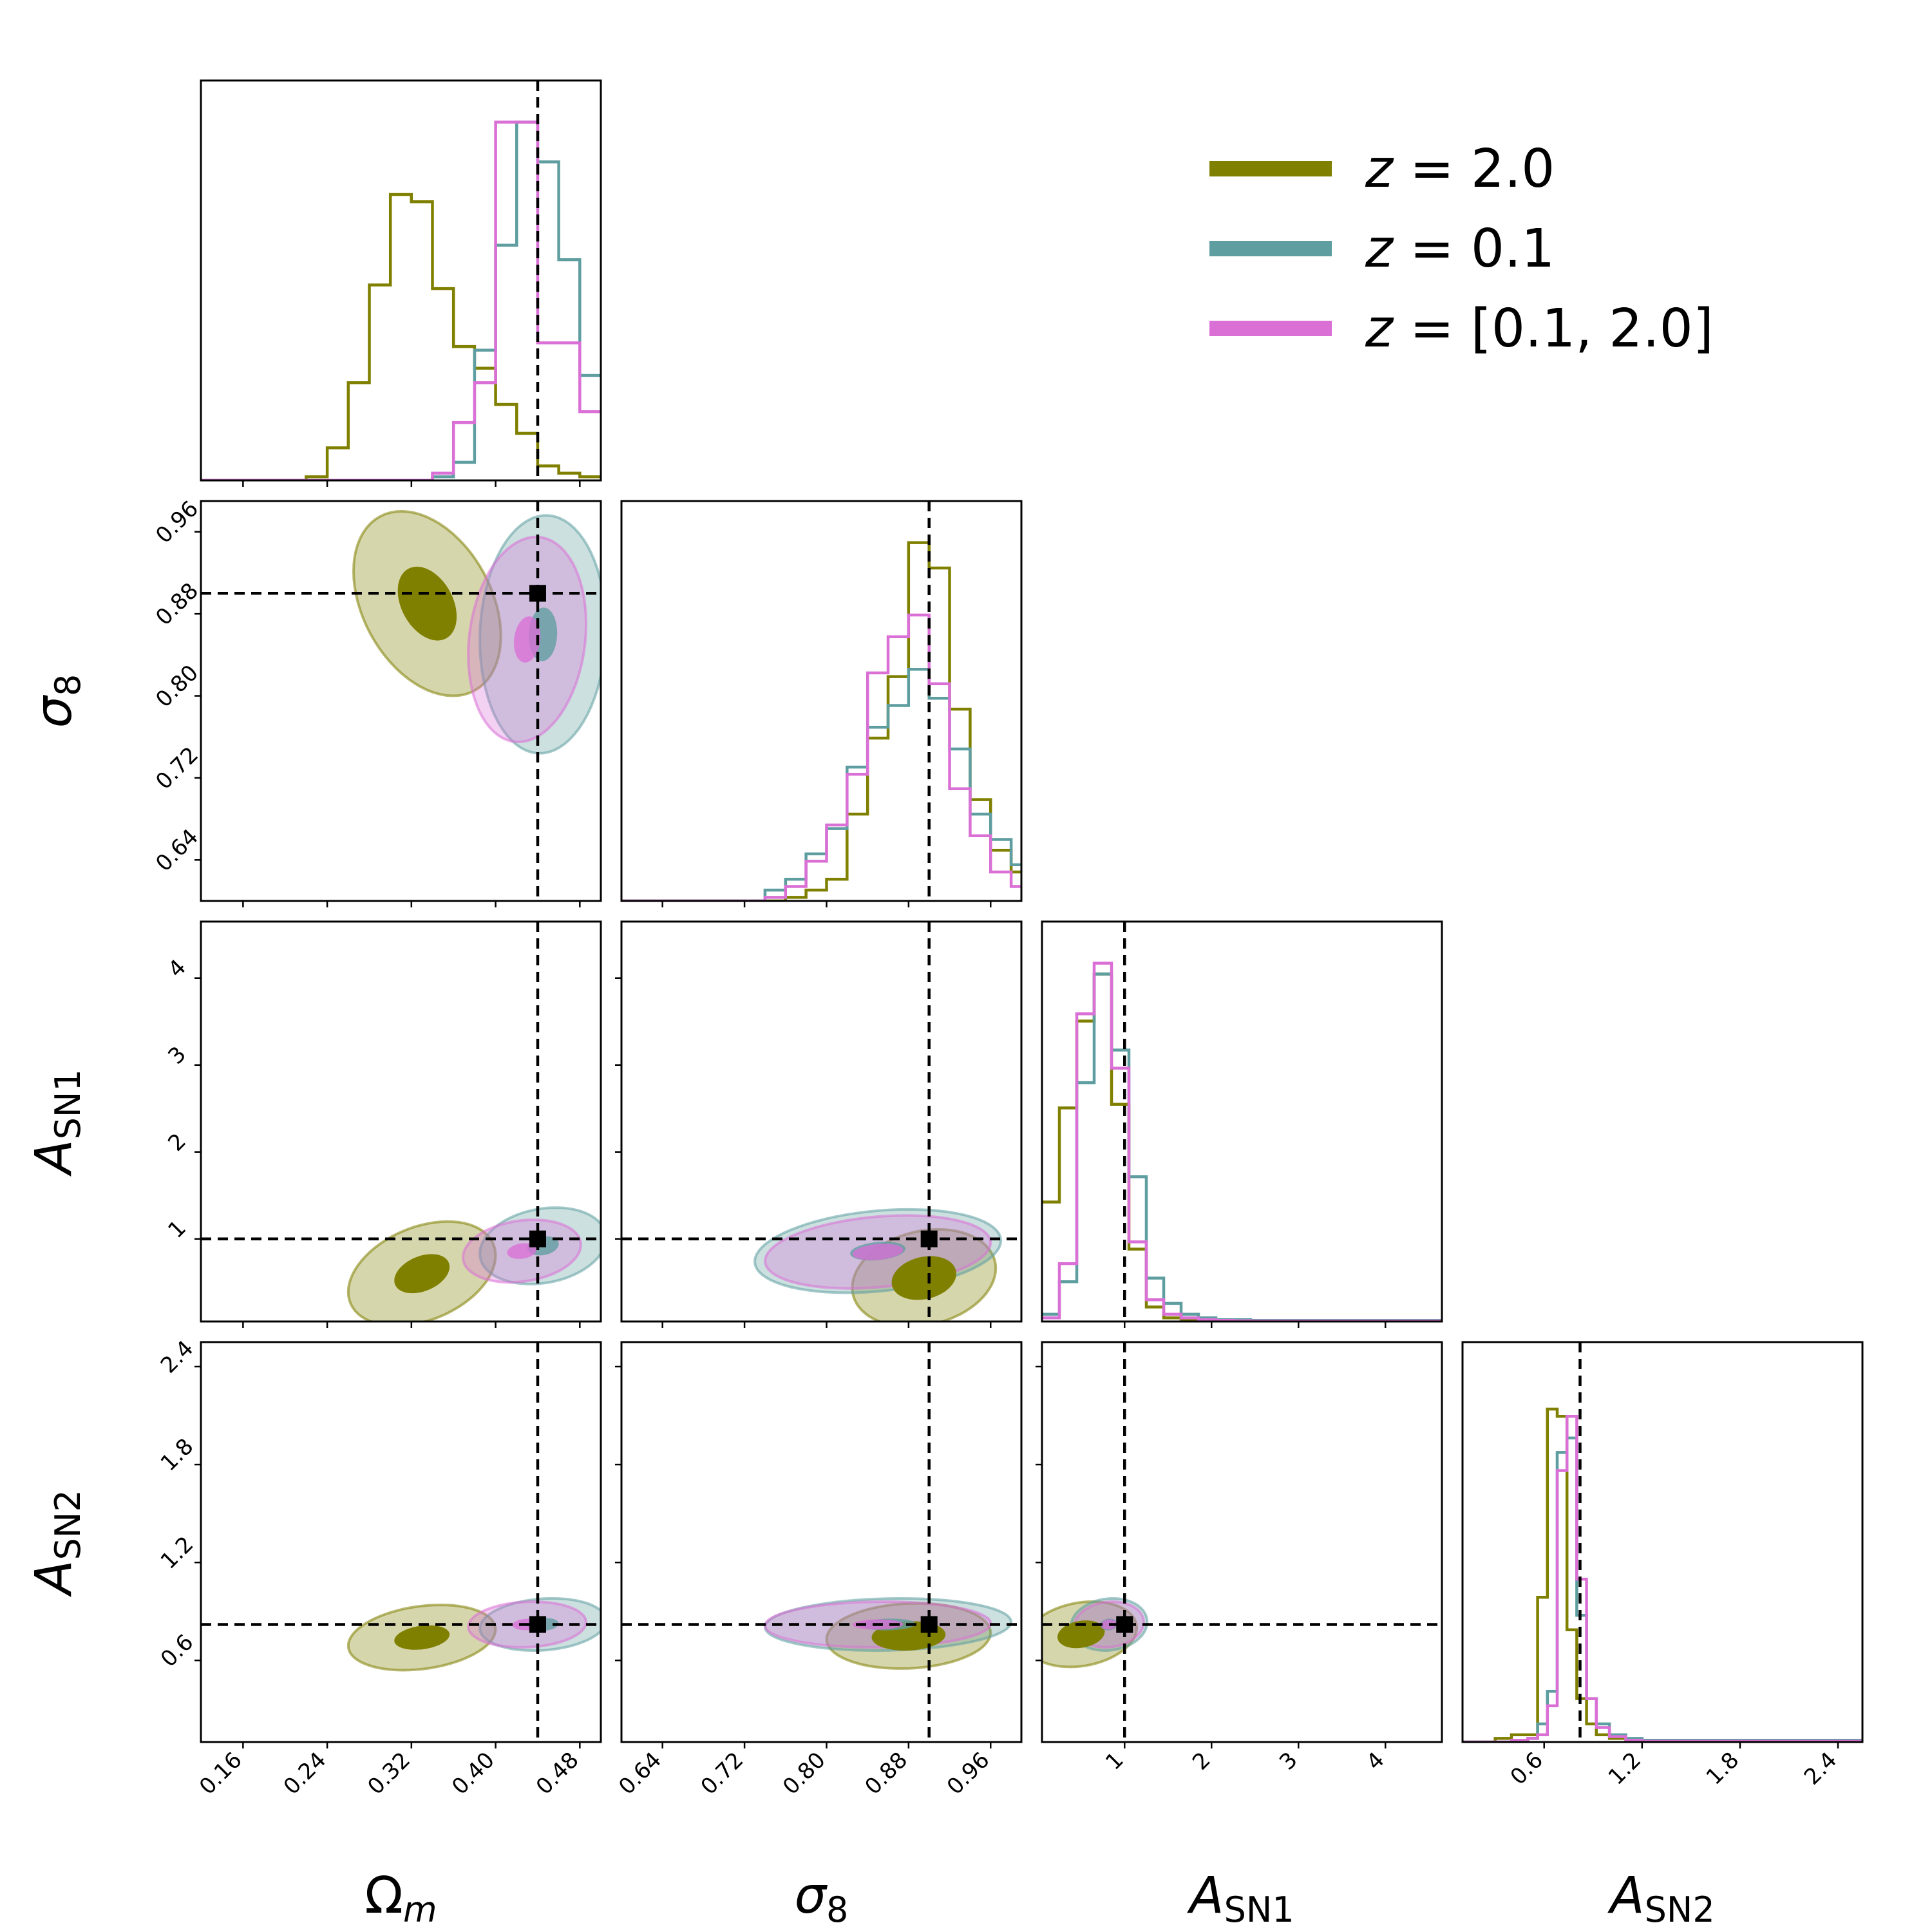  I want to click on x-axis-label-sigma_8: σ8, so click(822, 1898).